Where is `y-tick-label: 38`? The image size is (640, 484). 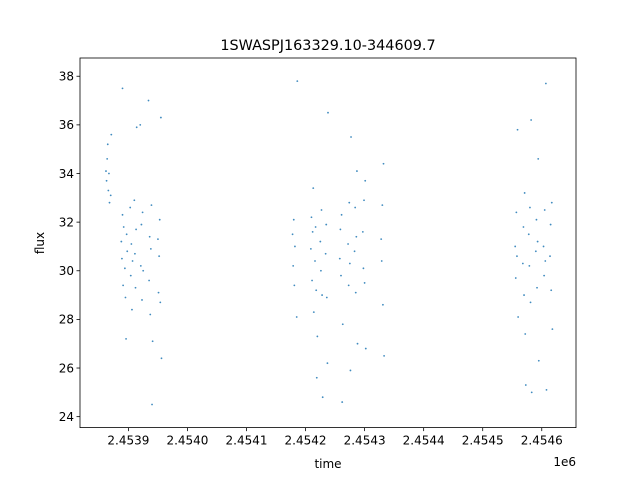 y-tick-label: 38 is located at coordinates (66, 77).